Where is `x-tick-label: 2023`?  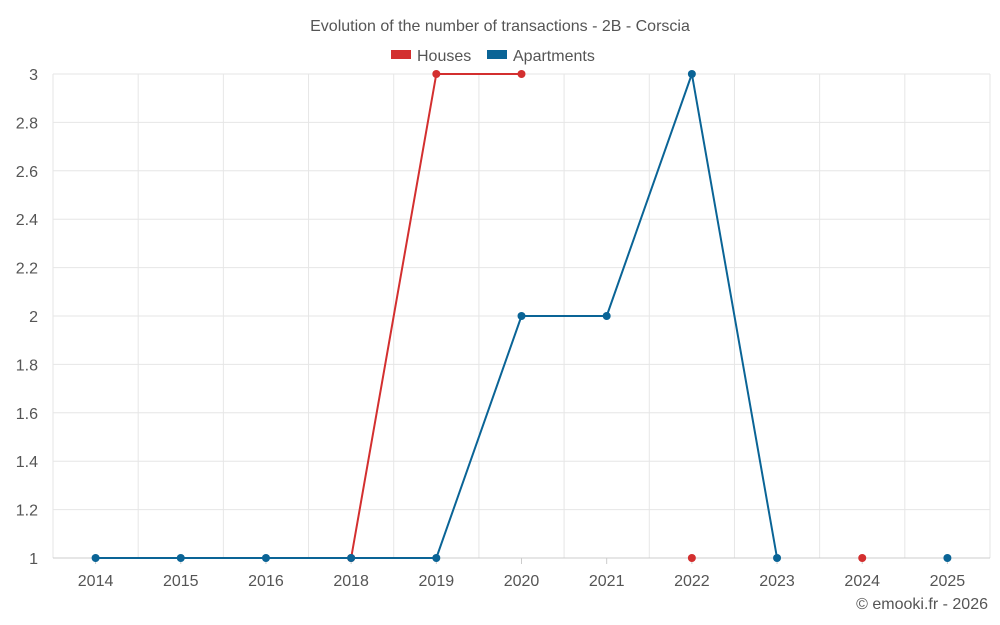 x-tick-label: 2023 is located at coordinates (777, 581).